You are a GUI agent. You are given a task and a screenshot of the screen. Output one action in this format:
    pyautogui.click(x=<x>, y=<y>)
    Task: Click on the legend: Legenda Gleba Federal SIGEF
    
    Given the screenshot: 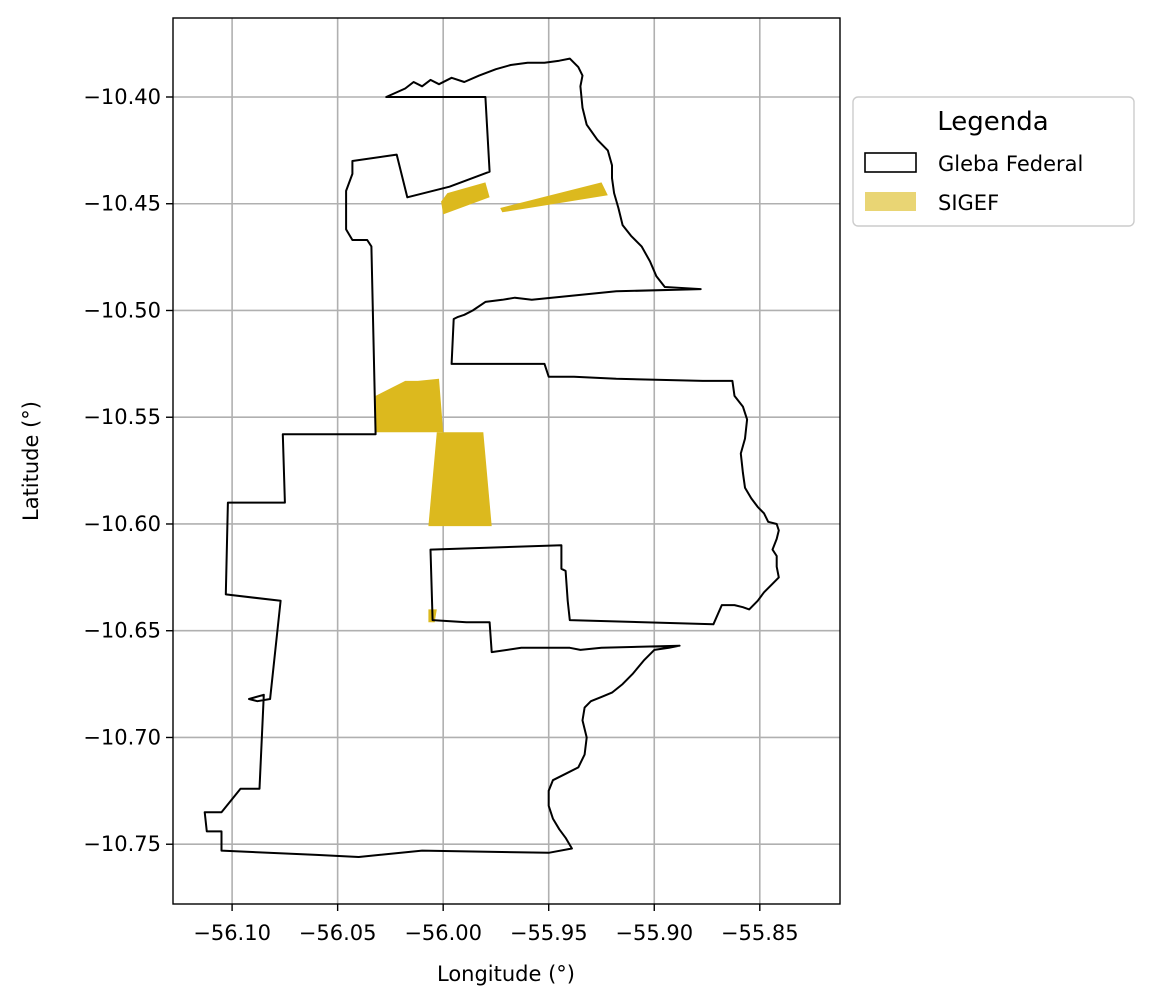 What is the action you would take?
    pyautogui.click(x=993, y=161)
    